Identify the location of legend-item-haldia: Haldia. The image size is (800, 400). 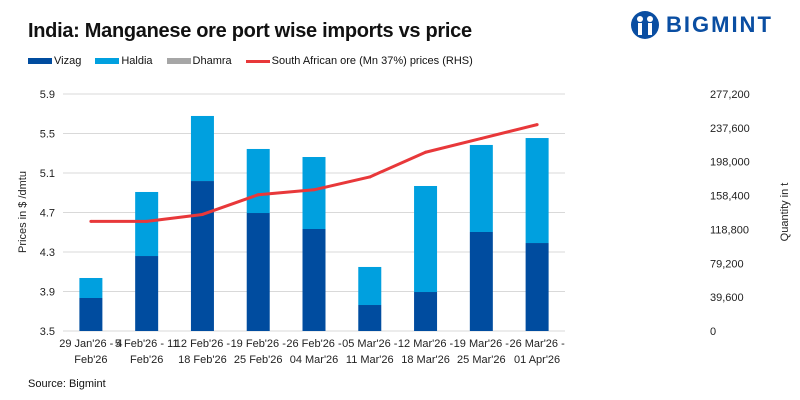
(124, 61).